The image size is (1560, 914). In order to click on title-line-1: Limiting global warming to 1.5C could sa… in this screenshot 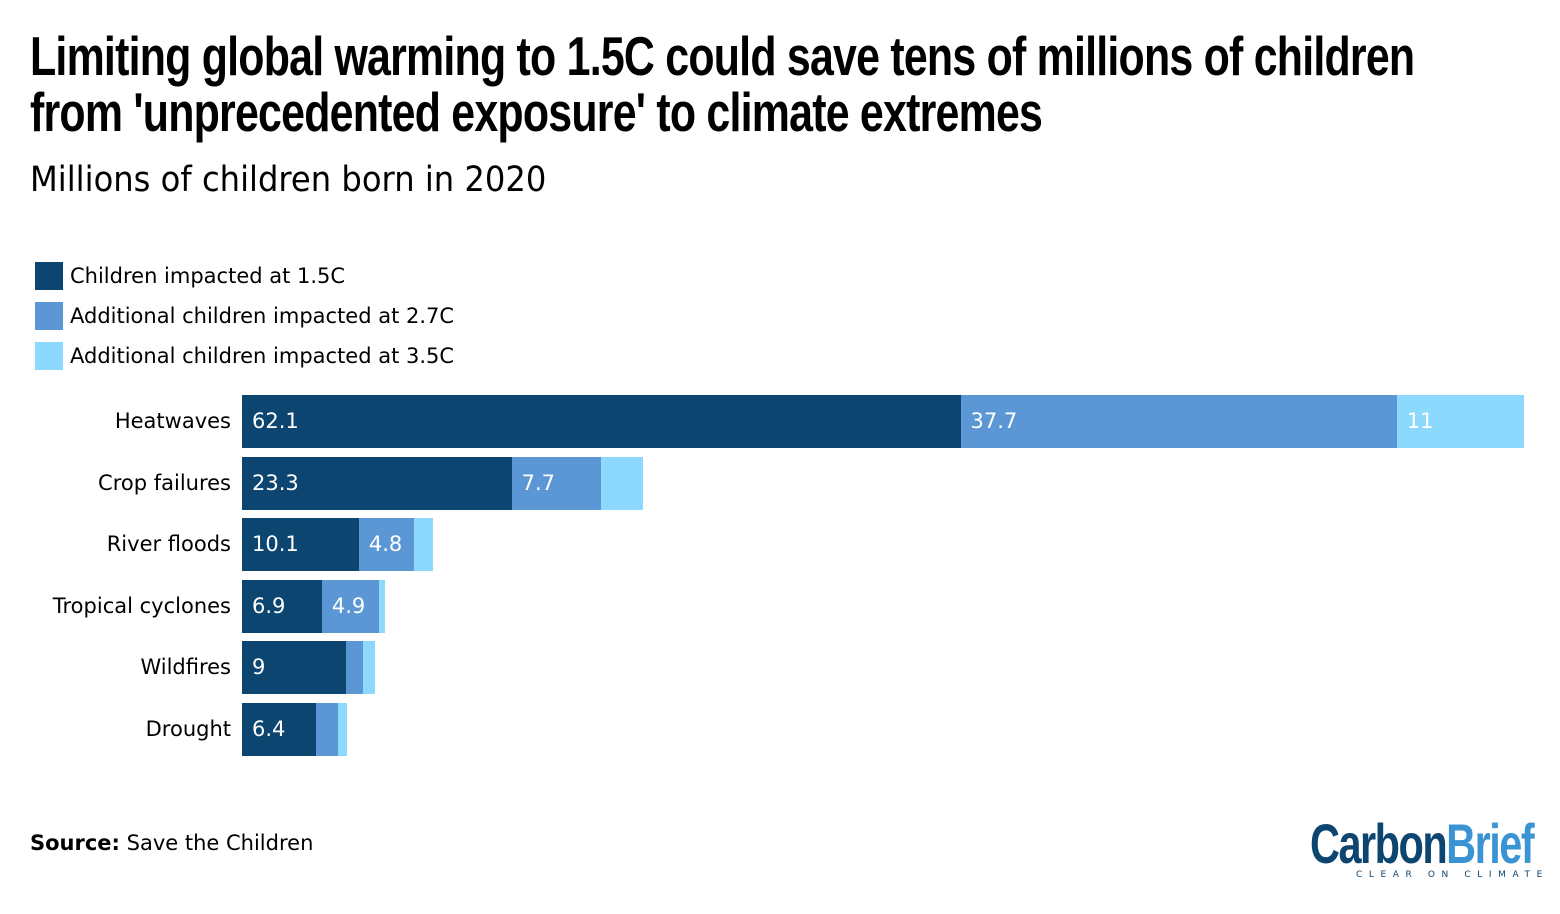, I will do `click(722, 56)`.